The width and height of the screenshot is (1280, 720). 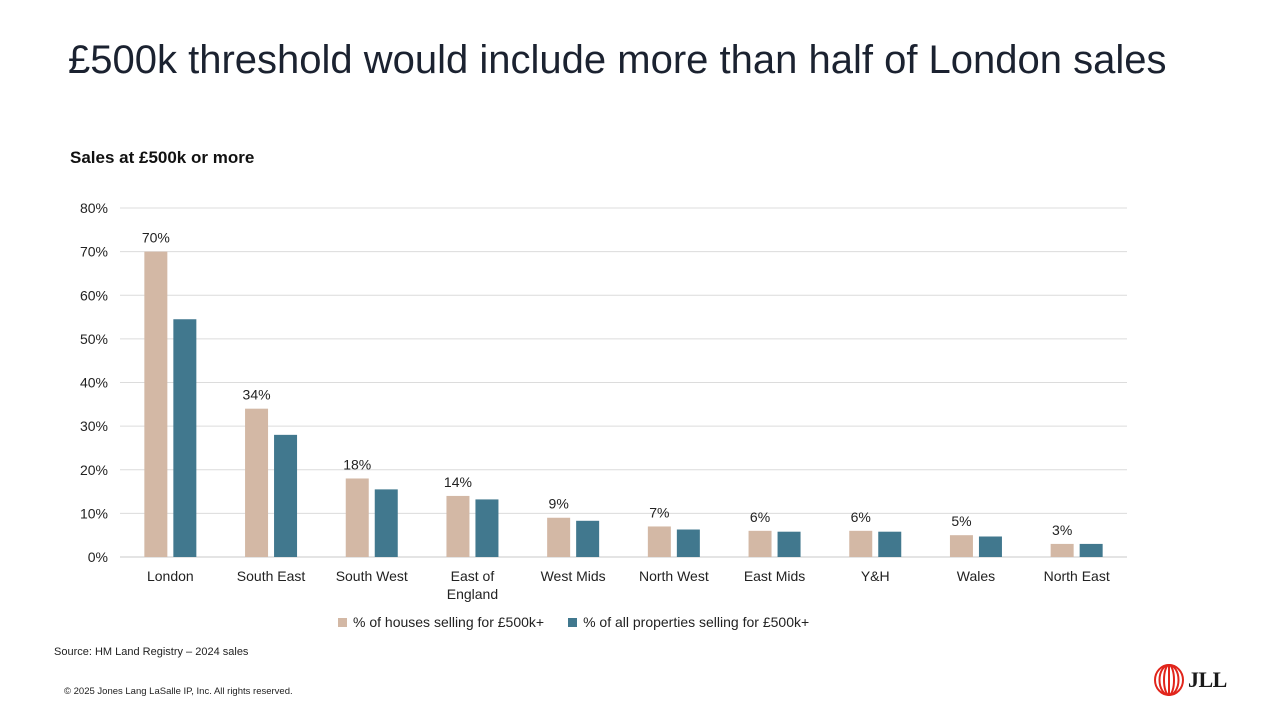 I want to click on jll-logo: JLL, so click(x=1190, y=680).